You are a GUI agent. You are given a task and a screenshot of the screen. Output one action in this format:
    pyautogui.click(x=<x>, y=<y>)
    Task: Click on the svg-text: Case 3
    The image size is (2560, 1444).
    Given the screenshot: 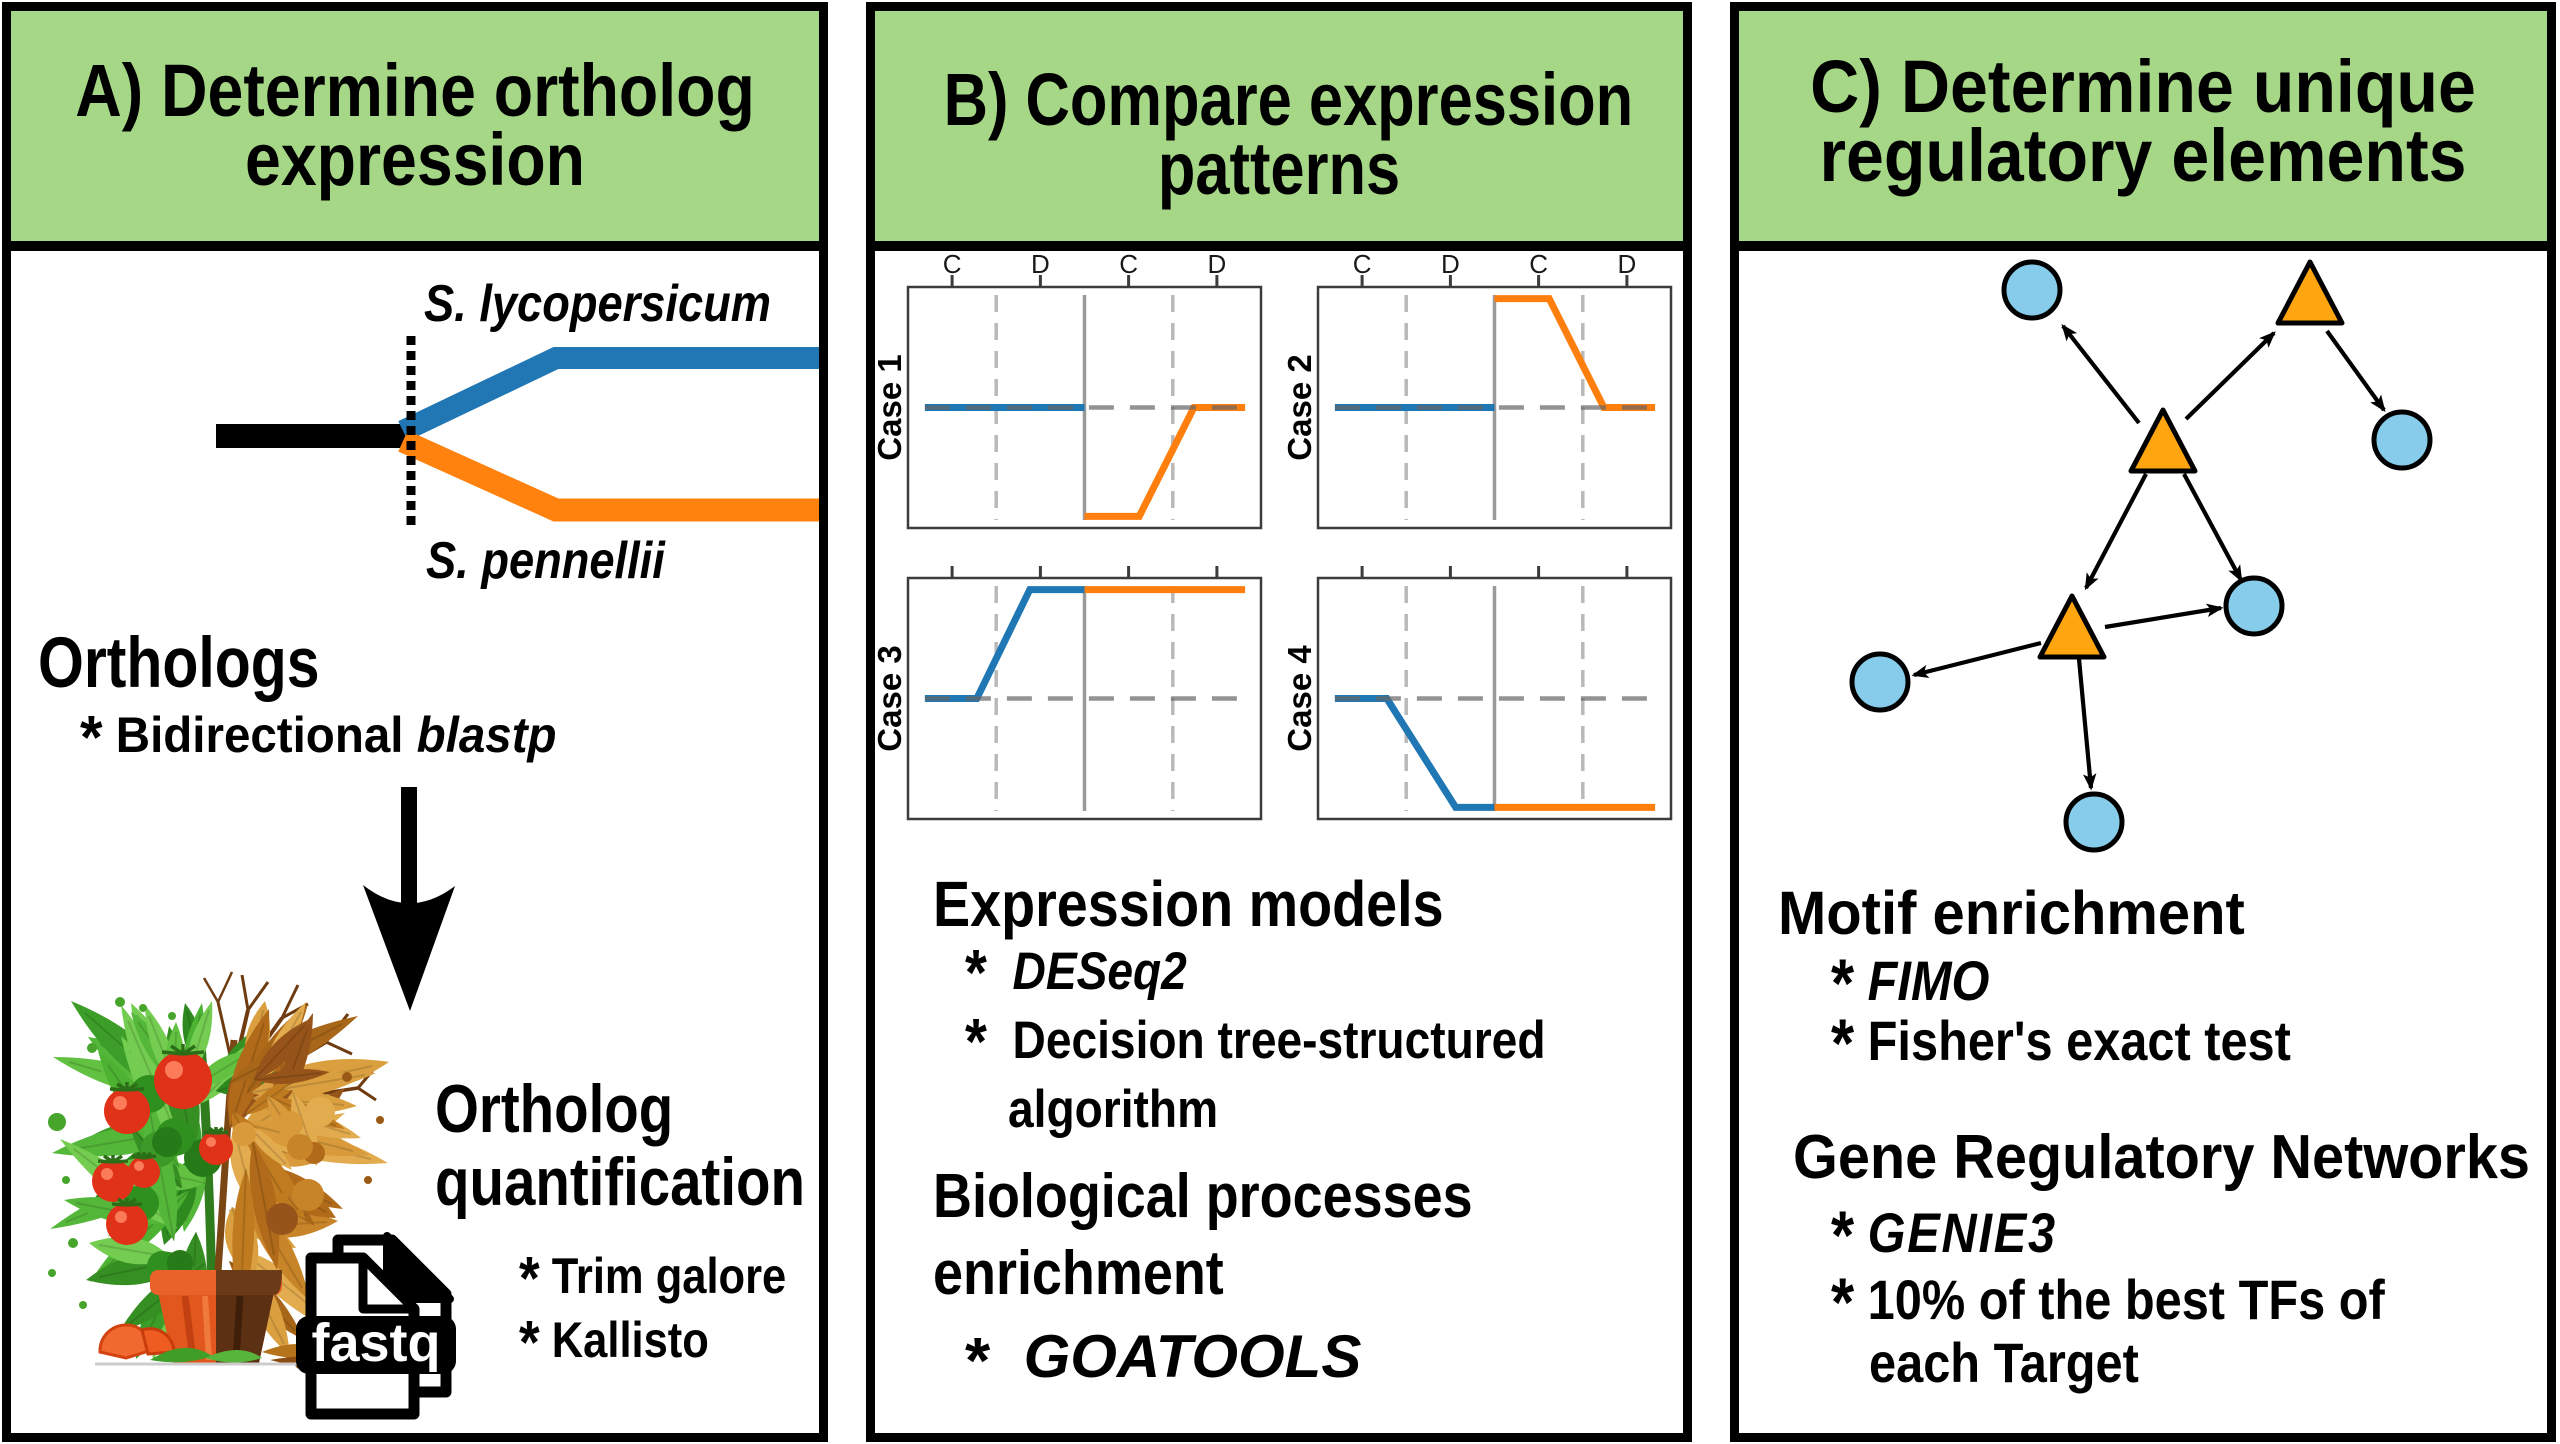 What is the action you would take?
    pyautogui.click(x=889, y=698)
    